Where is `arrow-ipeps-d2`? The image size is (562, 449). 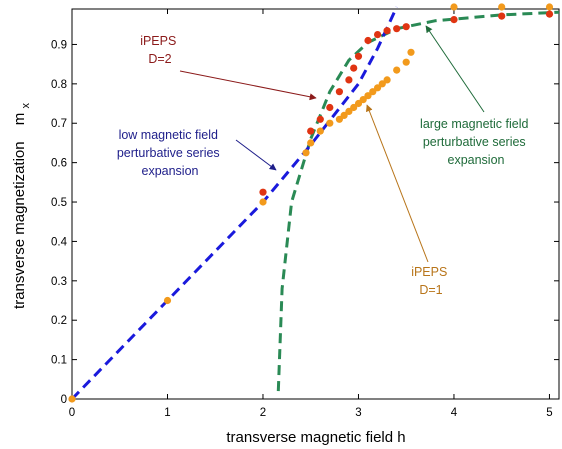
arrow-ipeps-d2 is located at coordinates (248, 85).